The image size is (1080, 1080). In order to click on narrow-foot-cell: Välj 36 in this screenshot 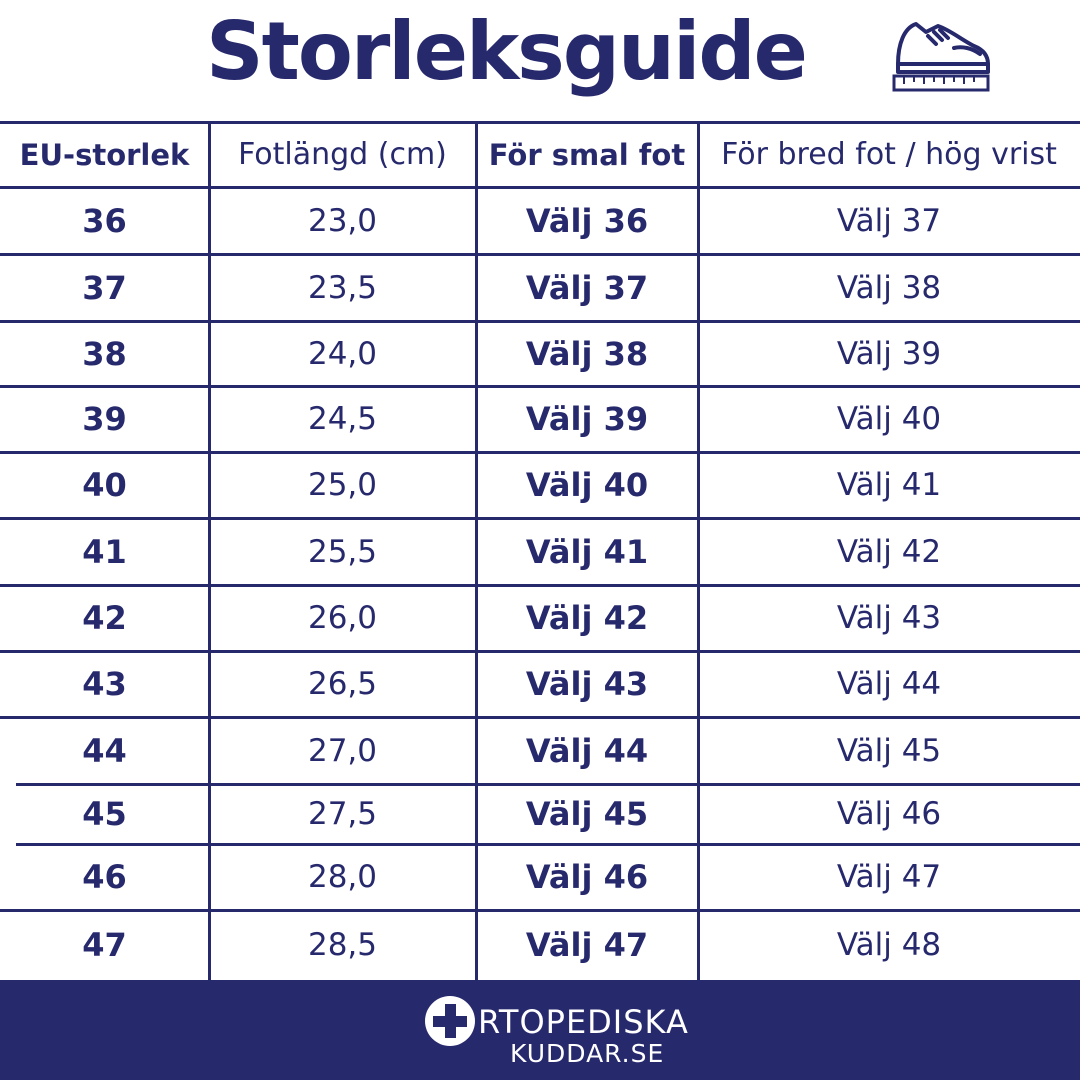, I will do `click(587, 220)`.